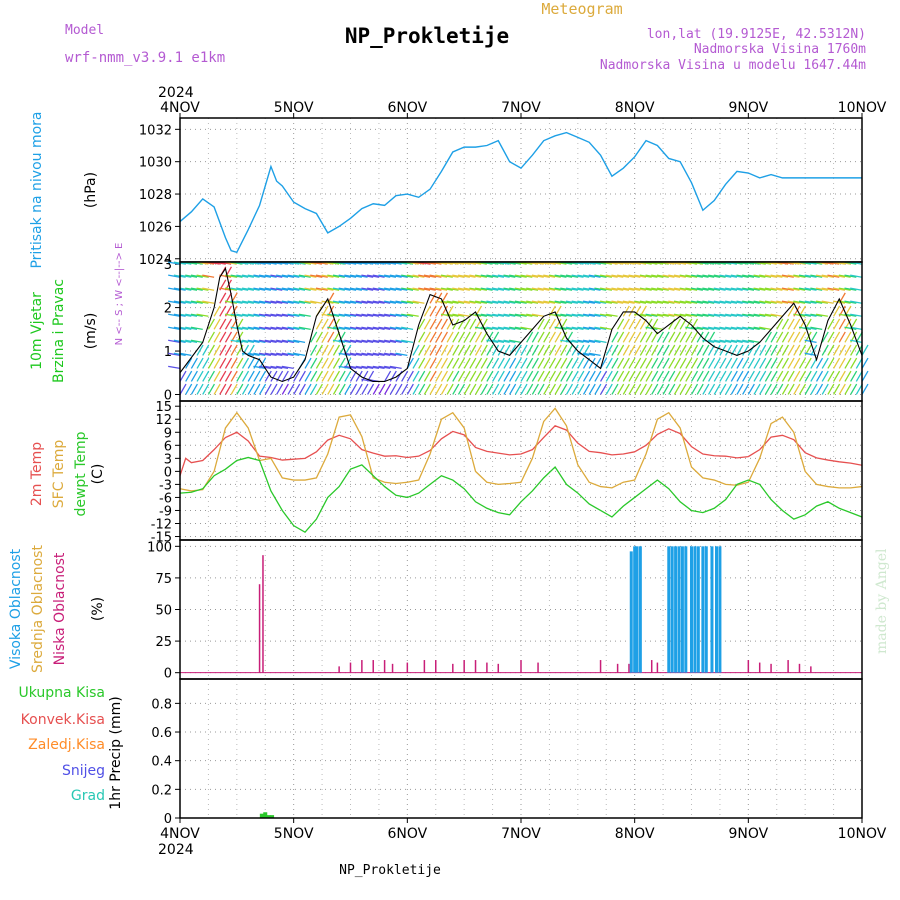 Image resolution: width=900 pixels, height=900 pixels. I want to click on y-tick-label: 0.8, so click(161, 704).